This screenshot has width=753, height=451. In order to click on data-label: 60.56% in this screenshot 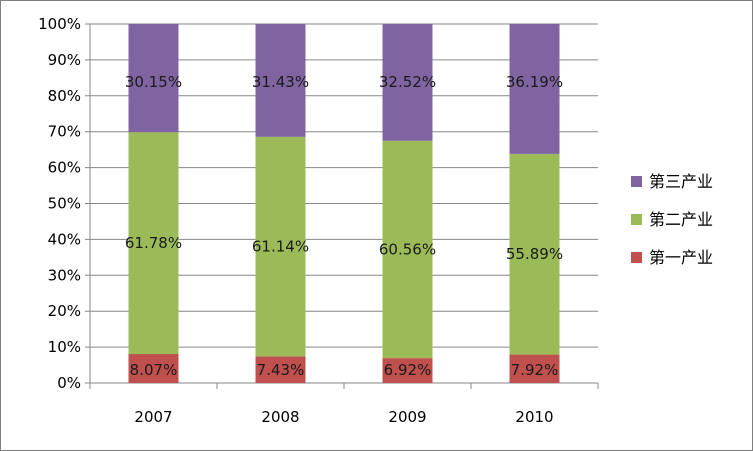, I will do `click(407, 249)`.